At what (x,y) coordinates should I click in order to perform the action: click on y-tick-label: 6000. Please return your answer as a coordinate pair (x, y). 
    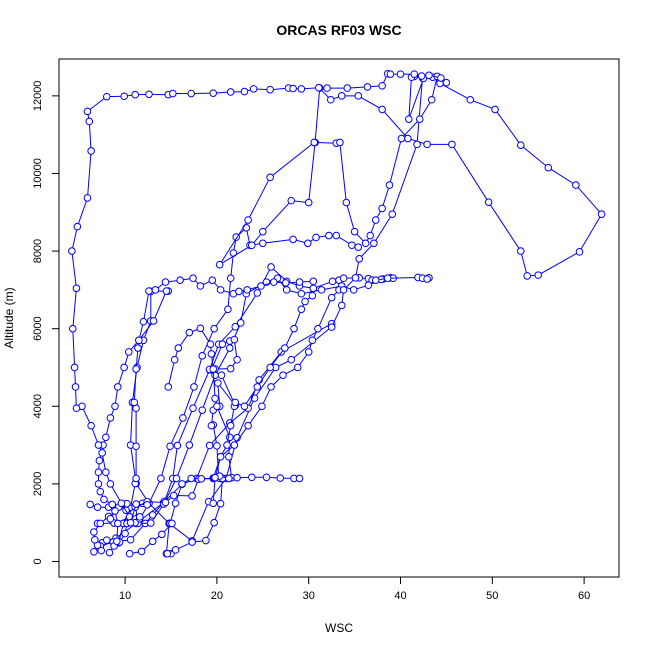
    Looking at the image, I should click on (38, 328).